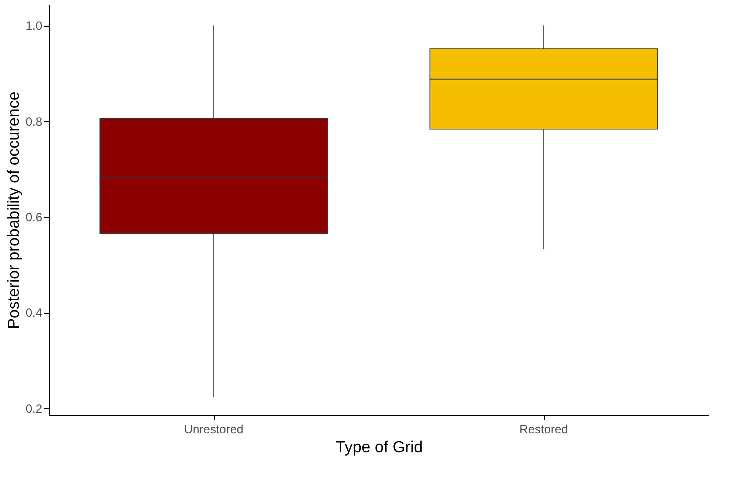  I want to click on x-tick-label: Unrestored, so click(214, 429).